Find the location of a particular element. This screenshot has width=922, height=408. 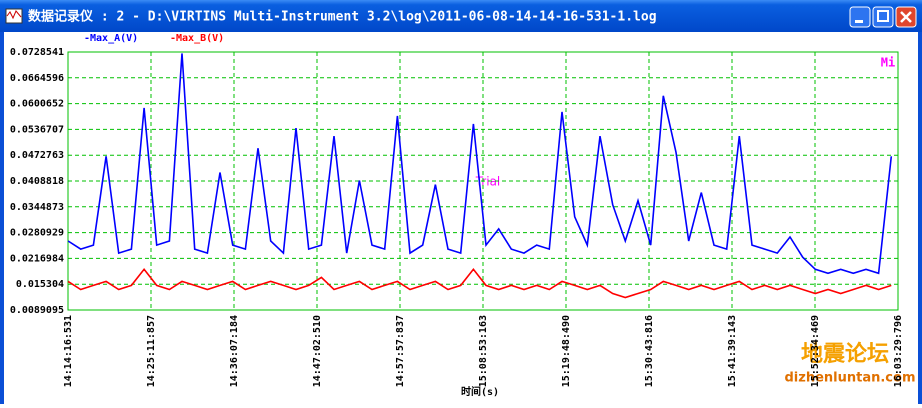

x-tick-label: 15:19:48:490 is located at coordinates (566, 351).